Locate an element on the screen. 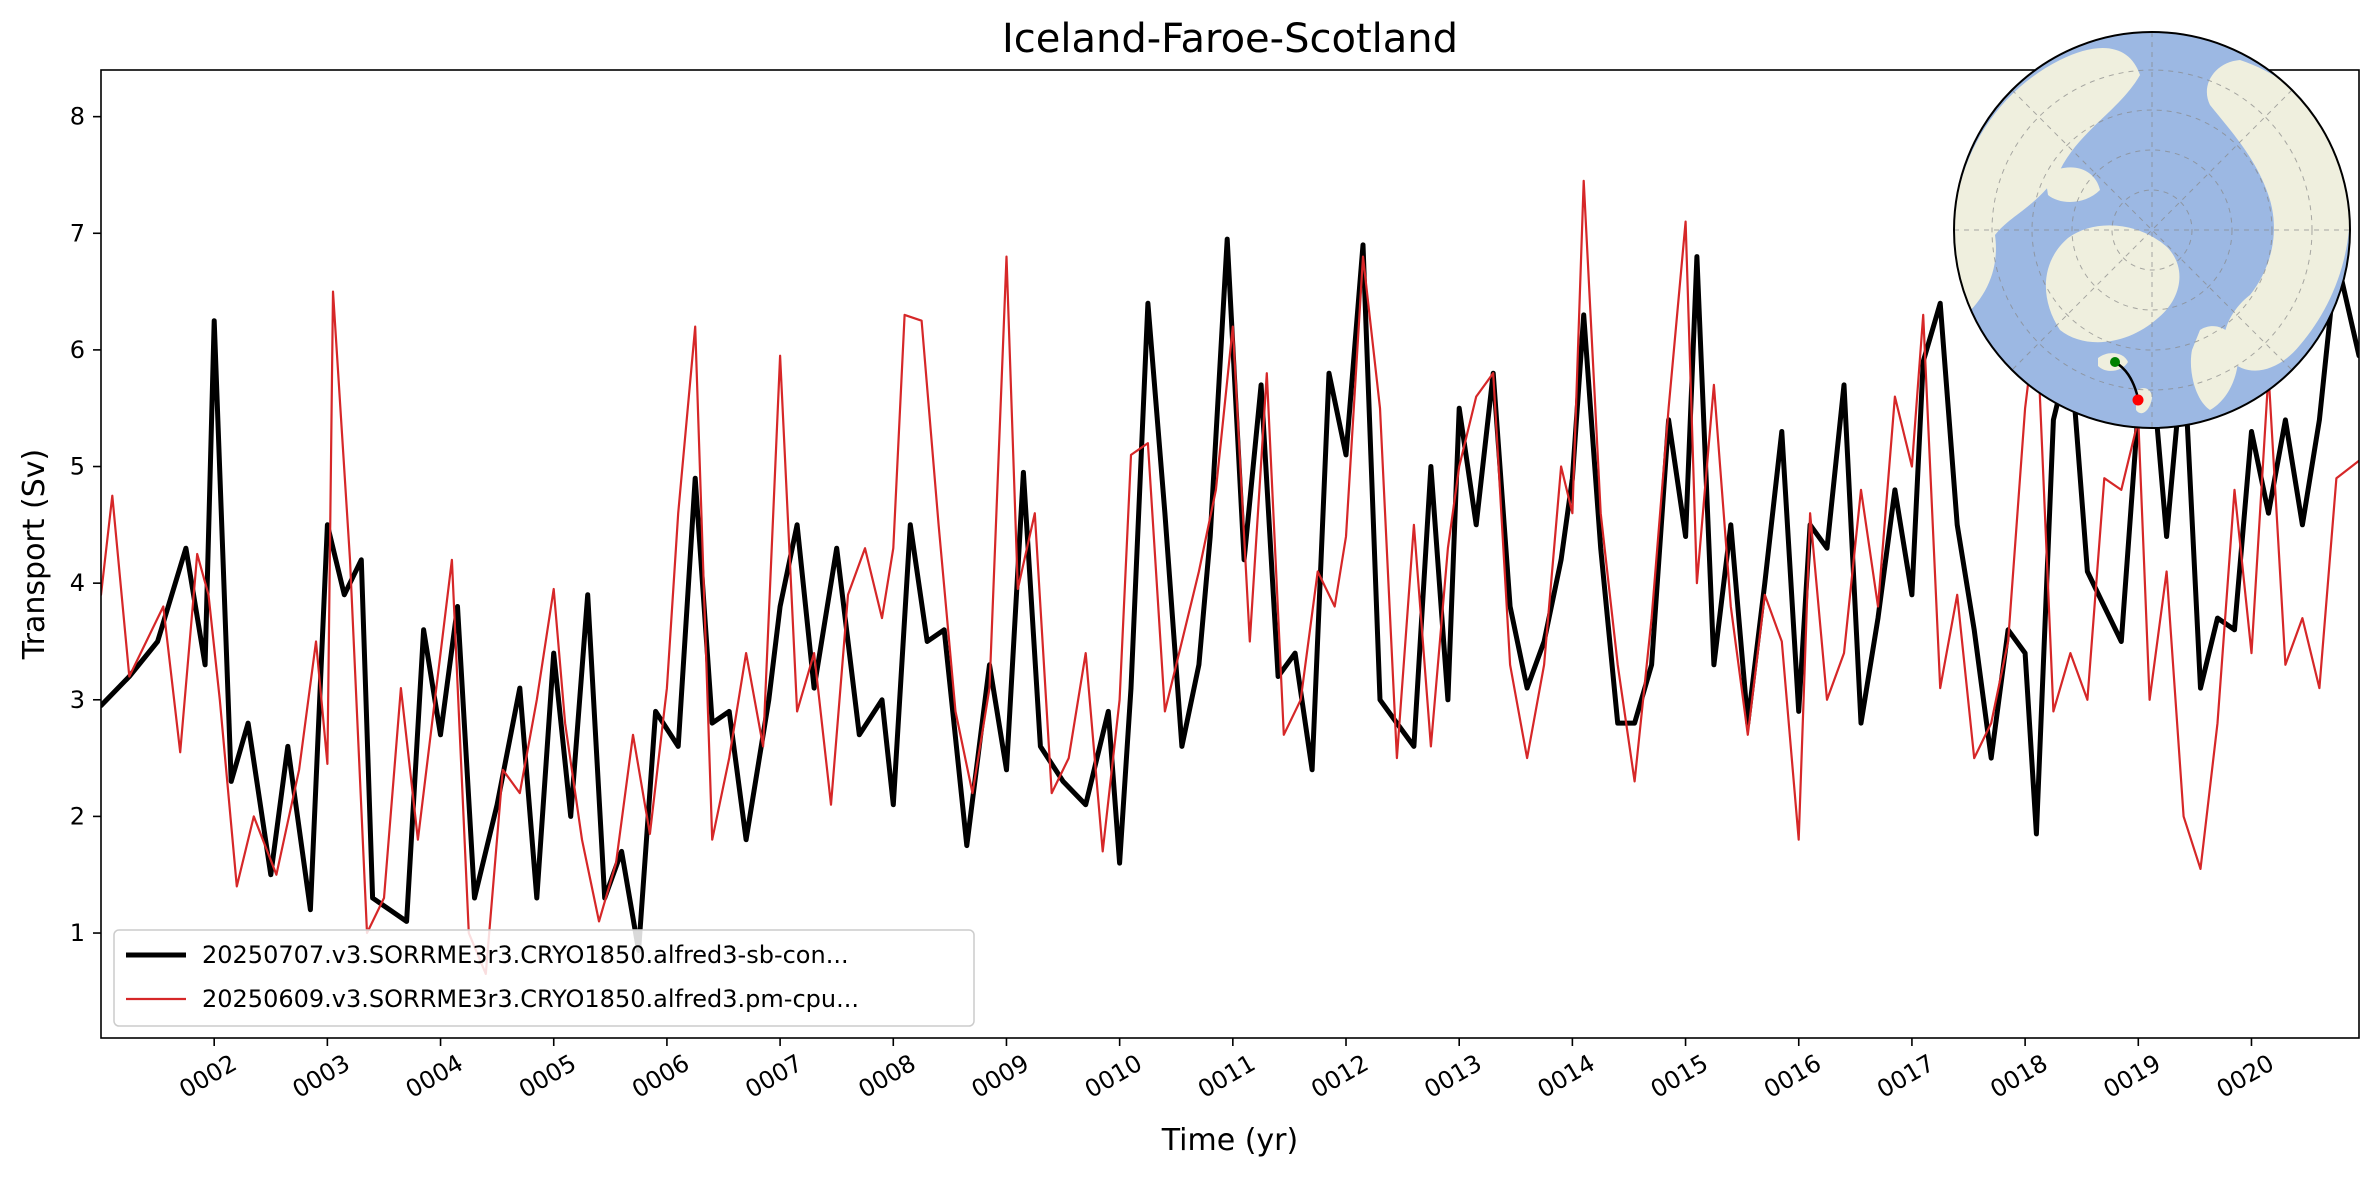 This screenshot has width=2379, height=1180. y-axis-label: Transport (Sv) is located at coordinates (34, 555).